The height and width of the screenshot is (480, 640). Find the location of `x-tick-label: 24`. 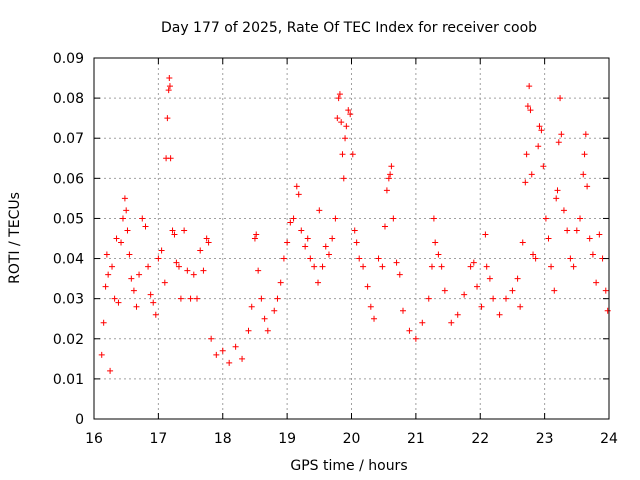

x-tick-label: 24 is located at coordinates (609, 439).